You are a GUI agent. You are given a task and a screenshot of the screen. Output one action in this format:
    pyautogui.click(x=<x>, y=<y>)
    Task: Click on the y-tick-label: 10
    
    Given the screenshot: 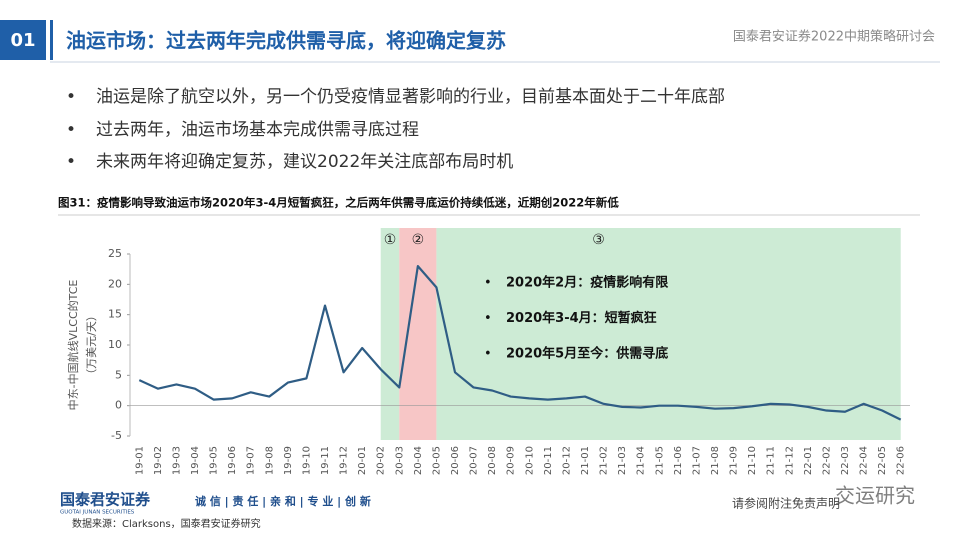 What is the action you would take?
    pyautogui.click(x=115, y=344)
    